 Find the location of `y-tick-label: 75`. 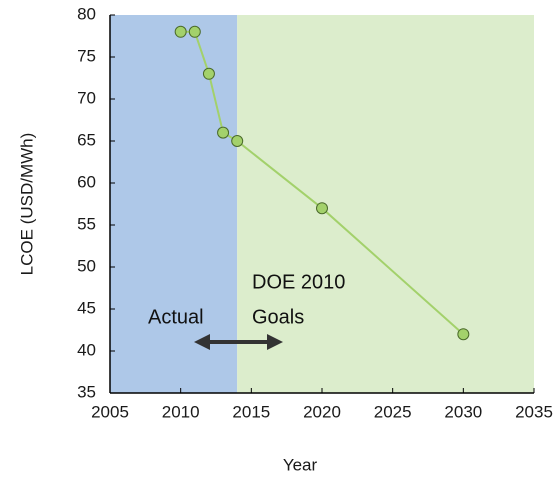

y-tick-label: 75 is located at coordinates (86, 55).